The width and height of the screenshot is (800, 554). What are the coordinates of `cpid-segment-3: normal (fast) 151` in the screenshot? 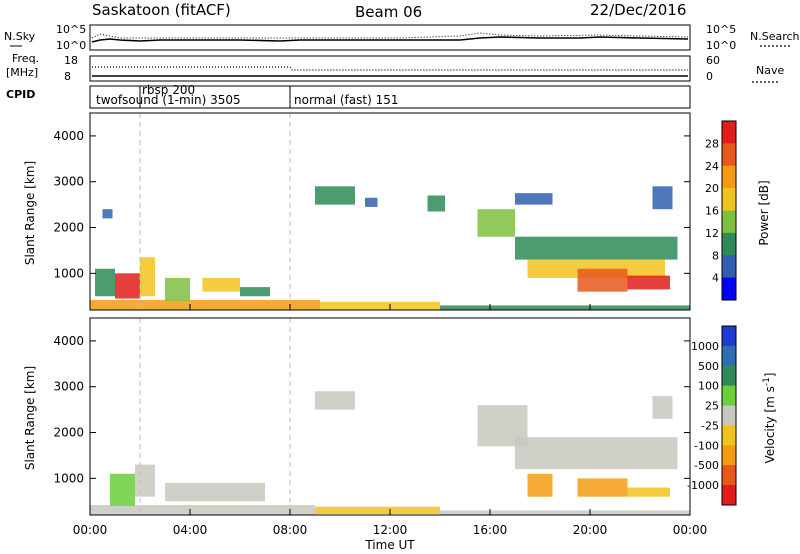 It's located at (346, 100).